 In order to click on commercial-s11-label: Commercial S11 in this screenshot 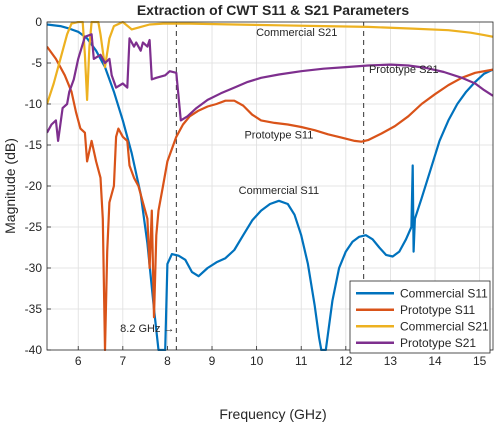, I will do `click(279, 191)`.